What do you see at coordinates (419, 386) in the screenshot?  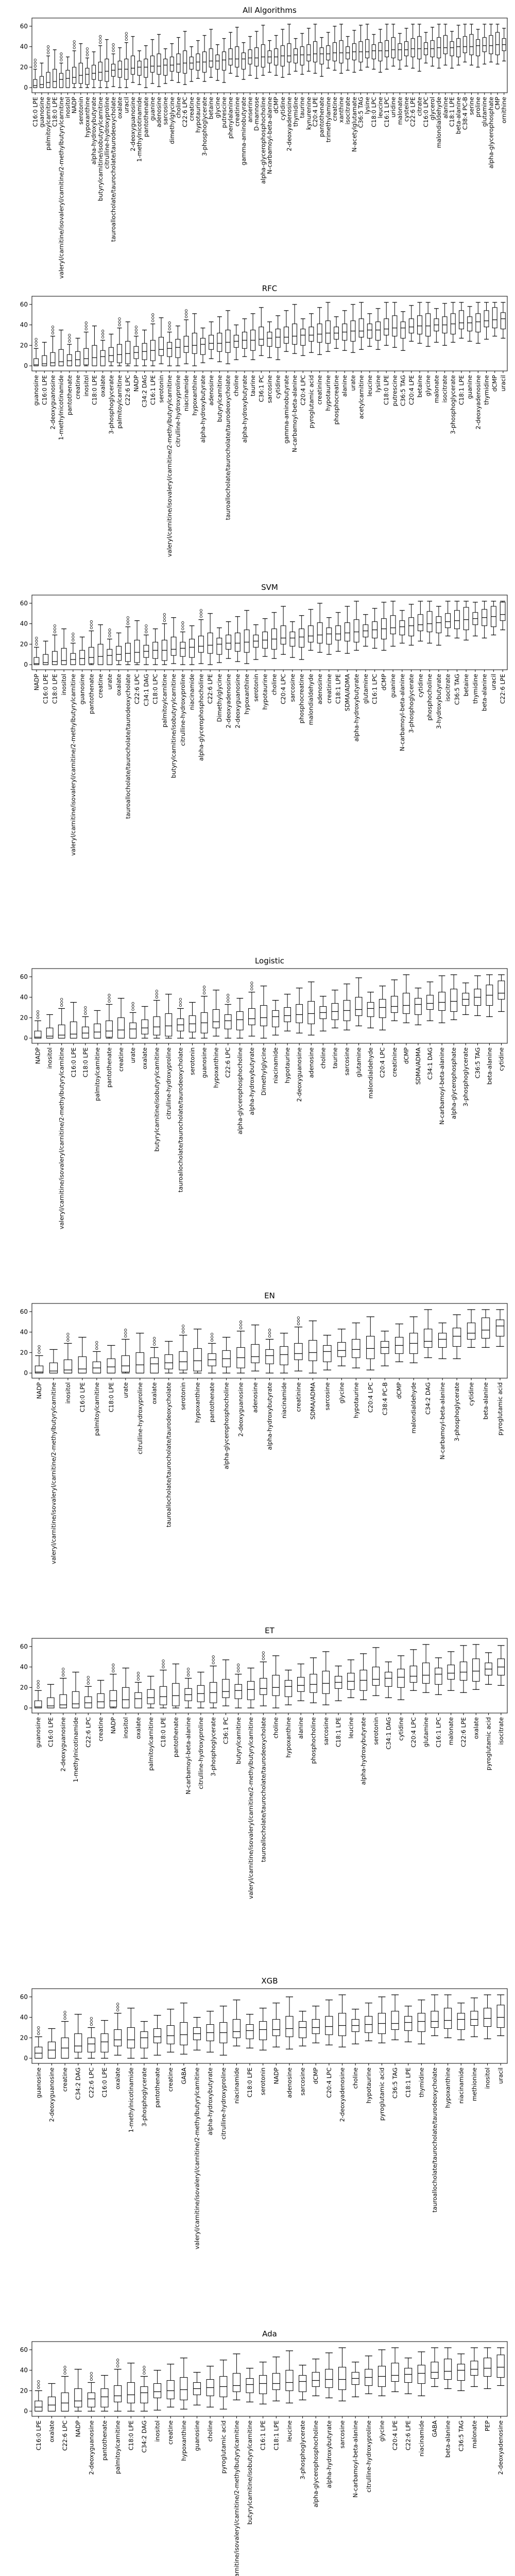 I see `x-tick-label: betaine` at bounding box center [419, 386].